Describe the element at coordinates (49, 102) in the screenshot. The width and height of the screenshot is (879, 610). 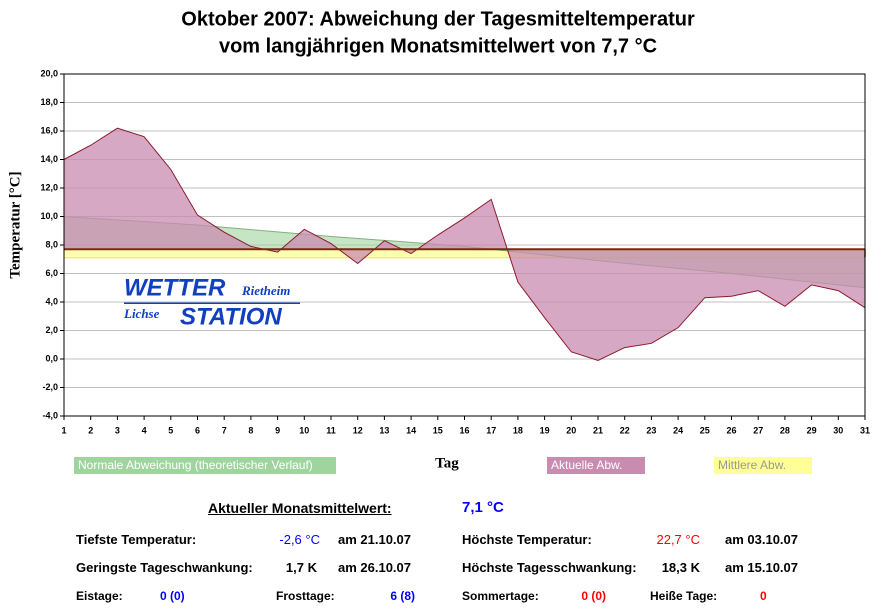
I see `y-tick-label: 18,0` at that location.